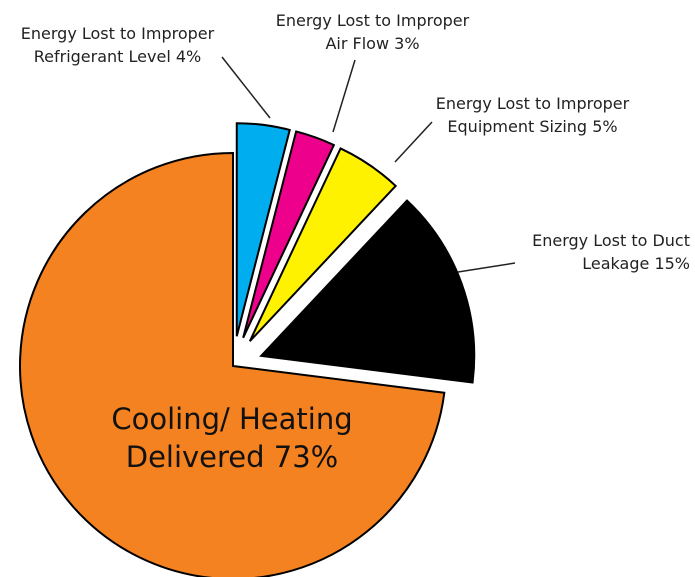 The height and width of the screenshot is (577, 695). I want to click on value-label: 73%, so click(306, 457).